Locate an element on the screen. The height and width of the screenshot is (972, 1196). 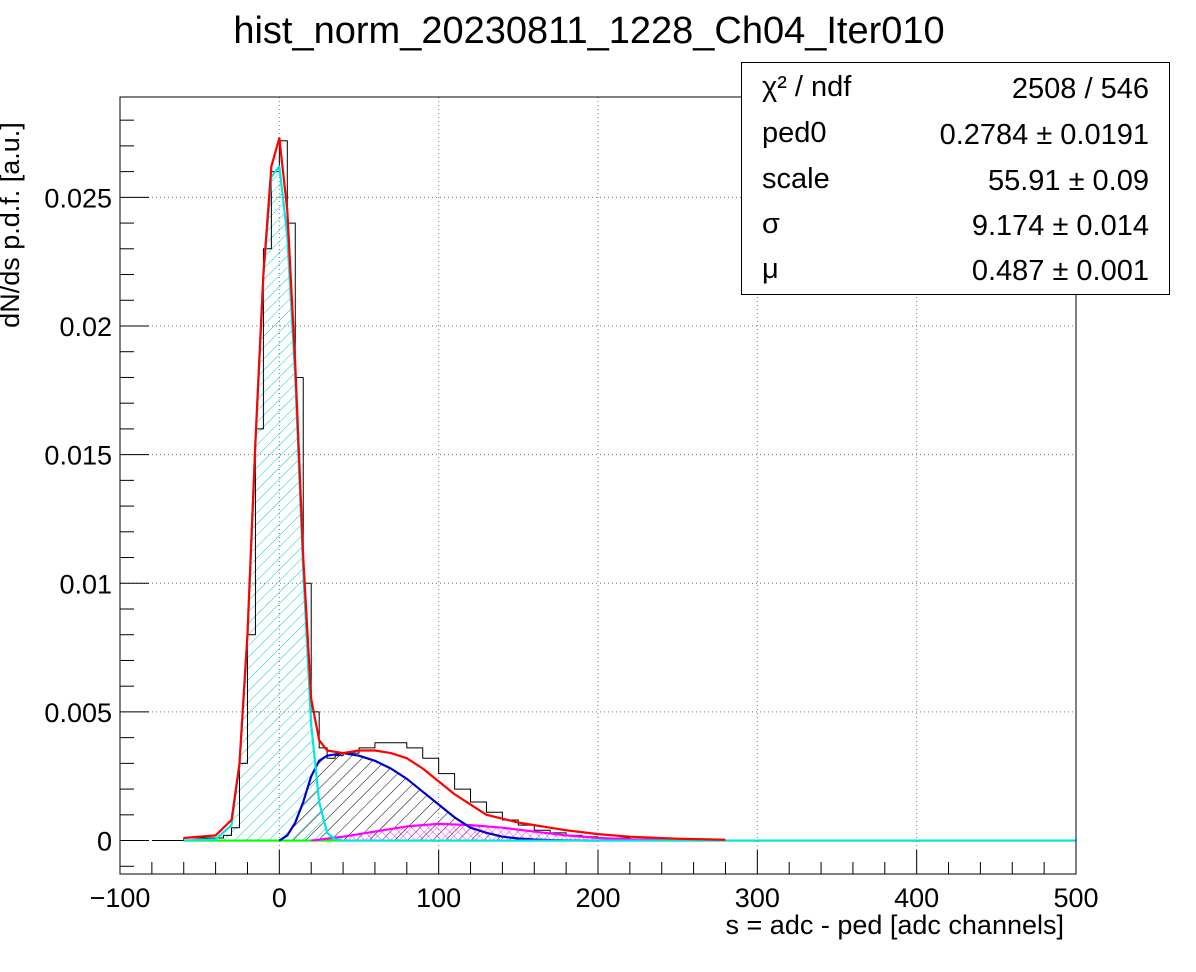
stat-name: χ² / ndf is located at coordinates (807, 87).